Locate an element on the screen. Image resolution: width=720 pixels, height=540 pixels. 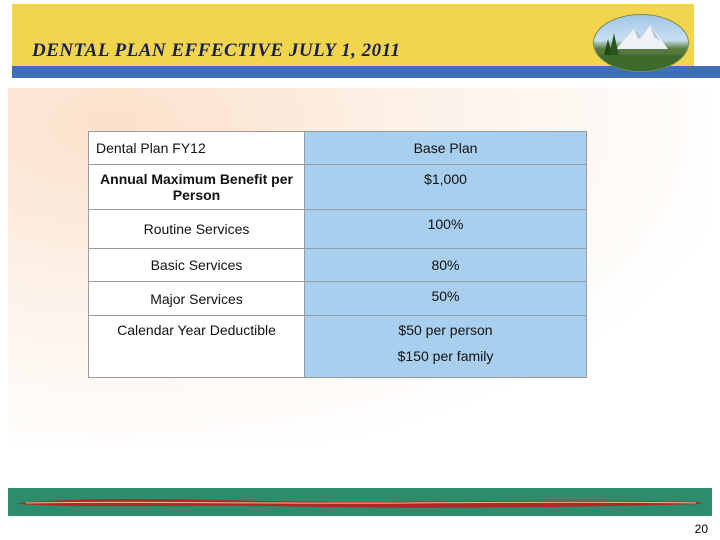
slide-title: DENTAL PLAN EFFECTIVE JULY 1, 2011 is located at coordinates (216, 50).